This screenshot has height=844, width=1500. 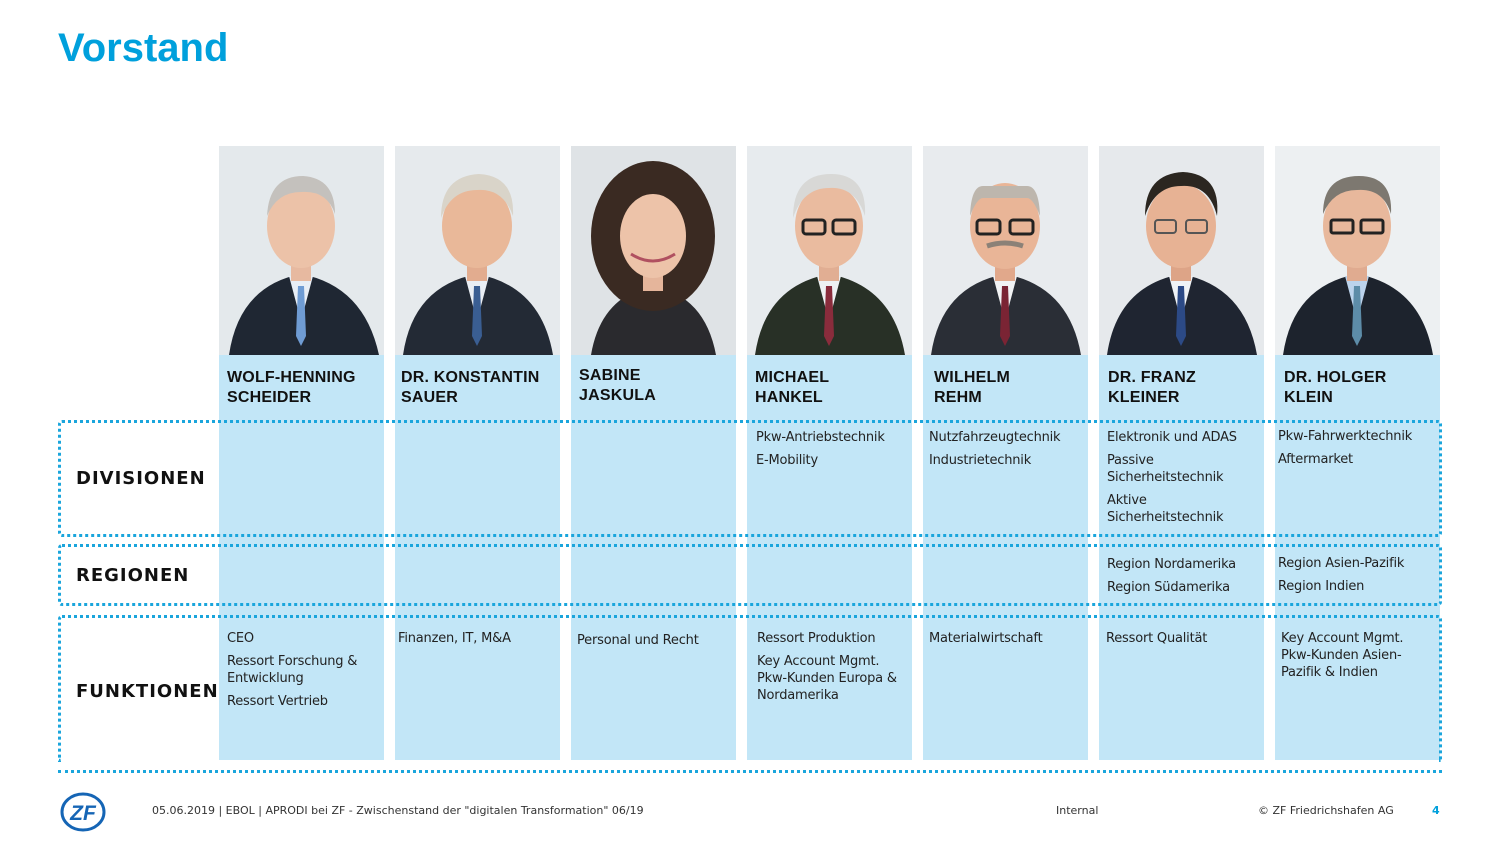 I want to click on member-name-line: KLEINER, so click(x=1144, y=397).